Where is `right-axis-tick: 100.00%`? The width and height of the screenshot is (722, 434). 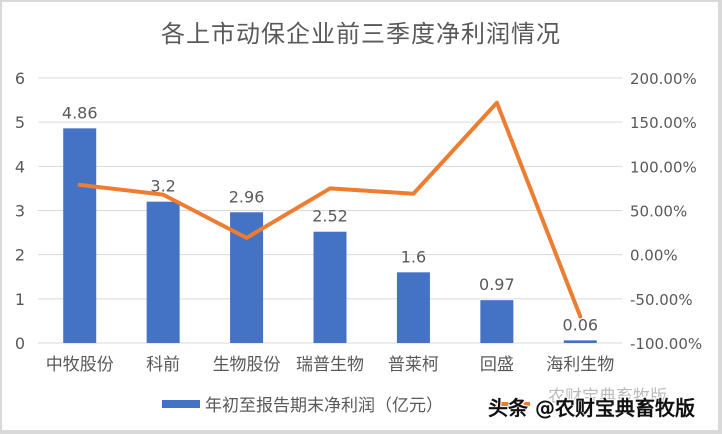 right-axis-tick: 100.00% is located at coordinates (663, 167).